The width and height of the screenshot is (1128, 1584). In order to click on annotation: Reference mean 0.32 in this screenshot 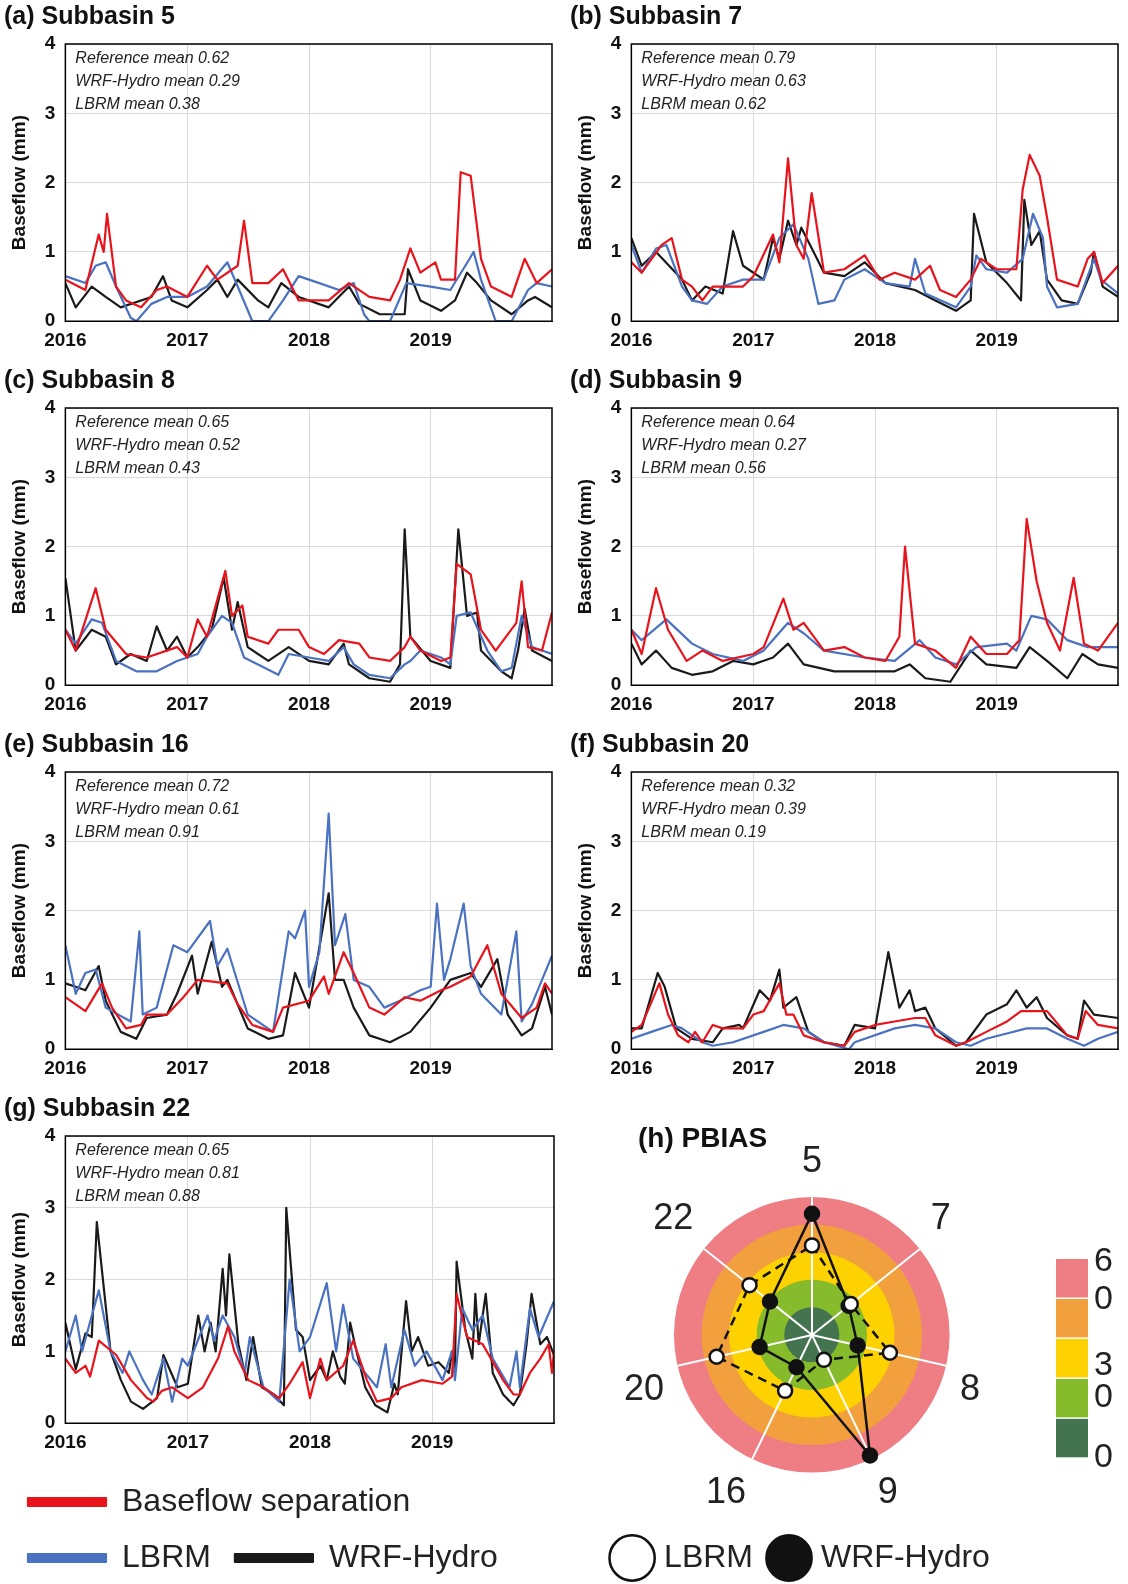, I will do `click(718, 786)`.